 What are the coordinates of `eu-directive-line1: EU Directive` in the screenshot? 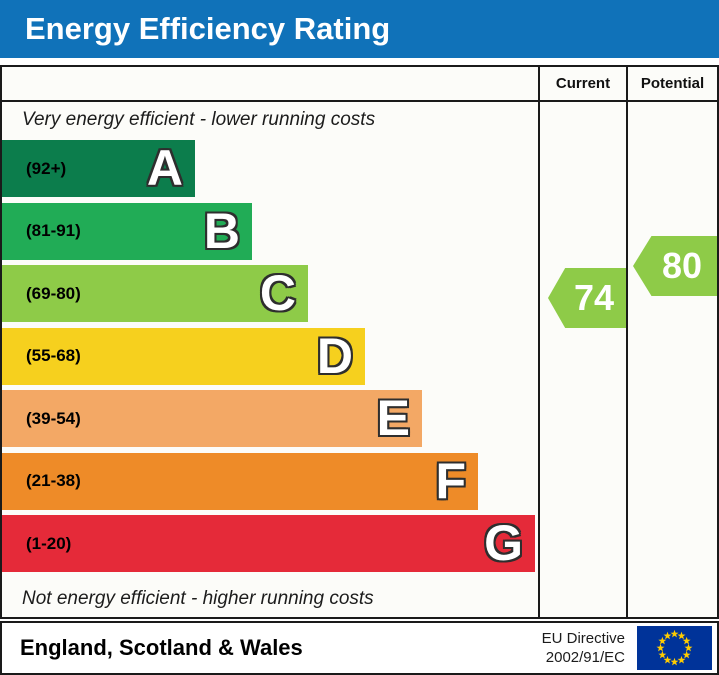 It's located at (583, 638).